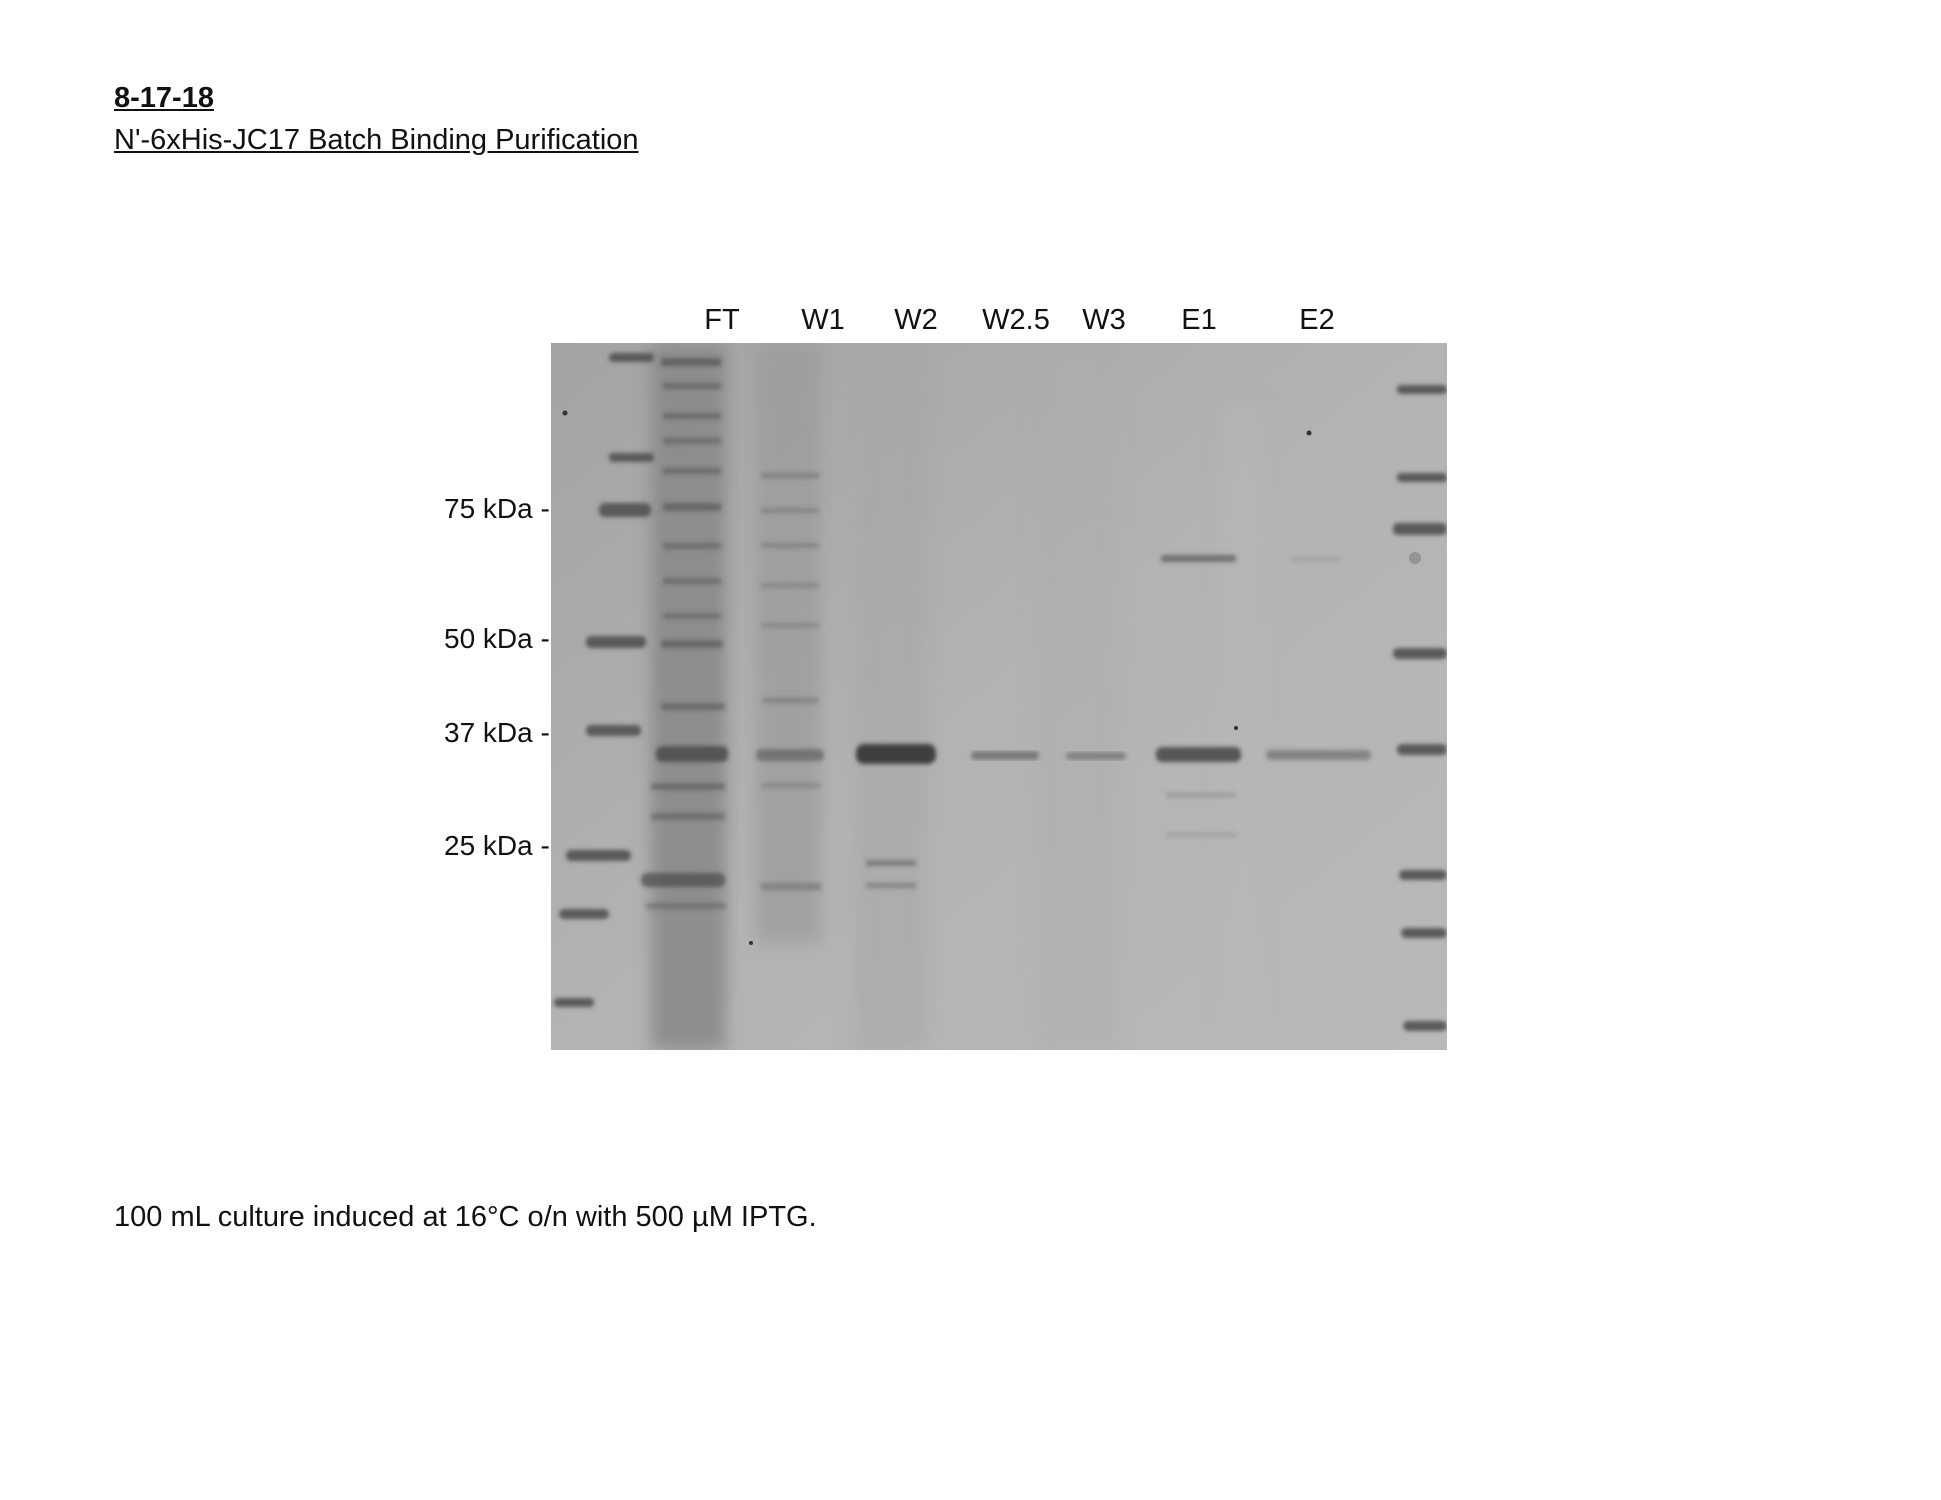  I want to click on mw-marker-37: 37 kDa --, so click(502, 732).